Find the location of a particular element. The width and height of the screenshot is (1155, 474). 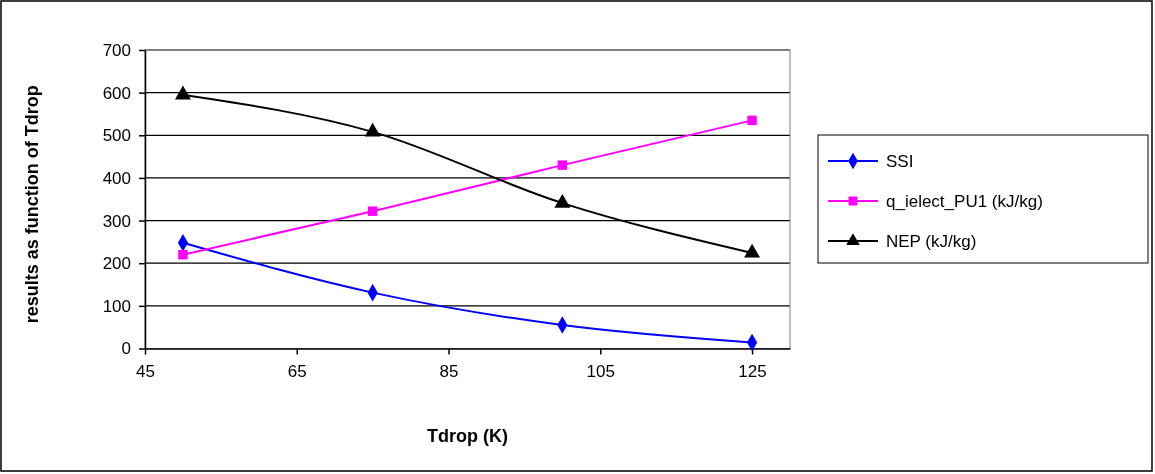

legend-label: q_ielect_PU1 (kJ/kg) is located at coordinates (964, 201).